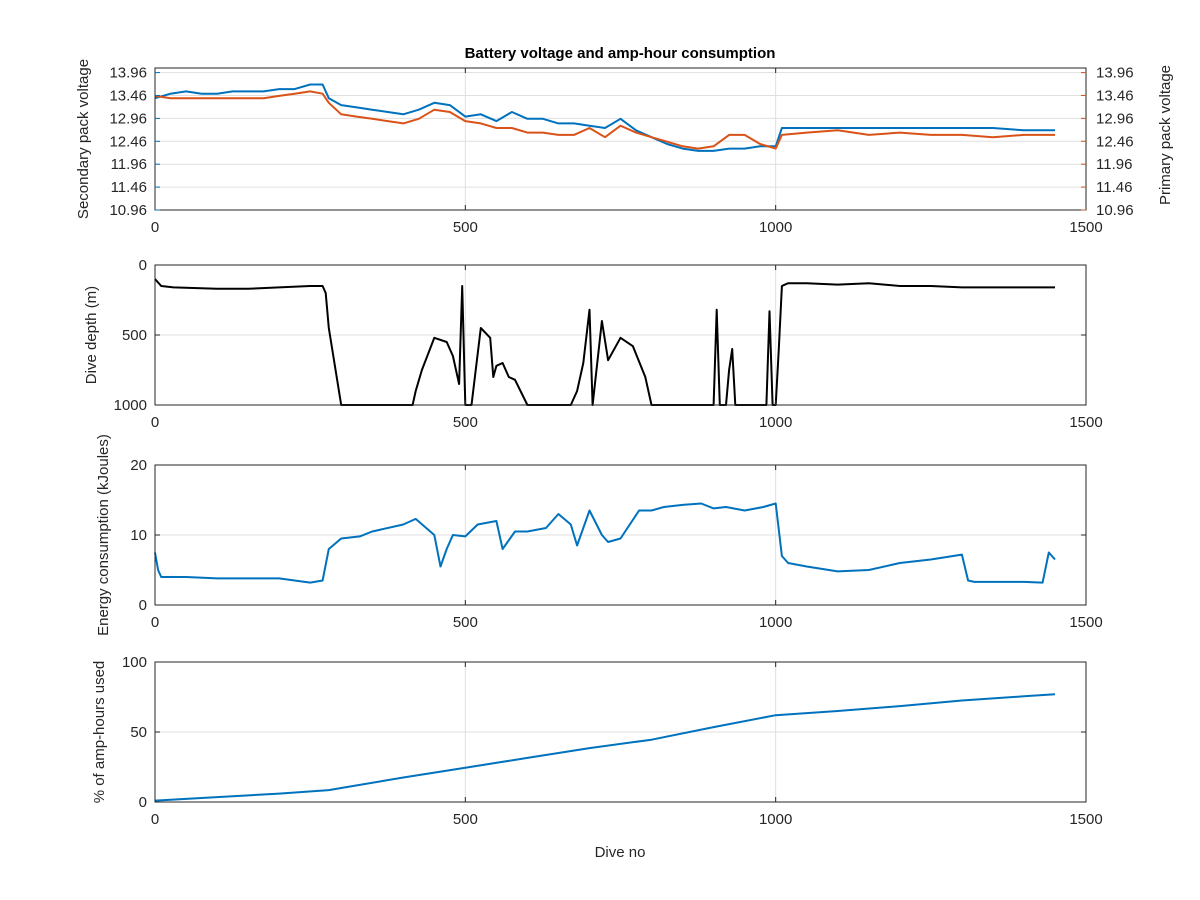 The image size is (1200, 900). What do you see at coordinates (91, 335) in the screenshot?
I see `y-axis-label: Dive depth (m)` at bounding box center [91, 335].